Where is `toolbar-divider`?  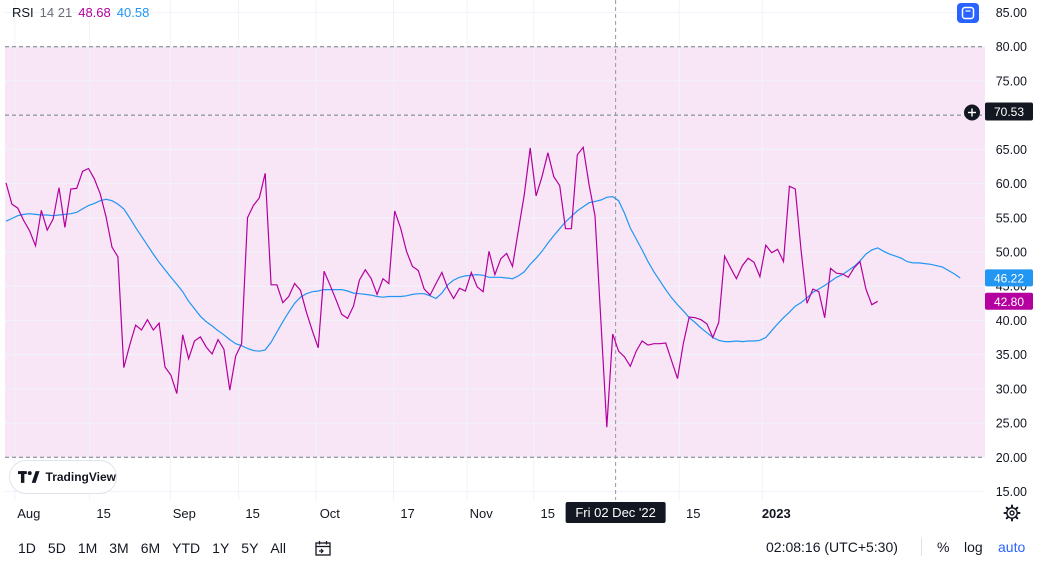
toolbar-divider is located at coordinates (921, 547).